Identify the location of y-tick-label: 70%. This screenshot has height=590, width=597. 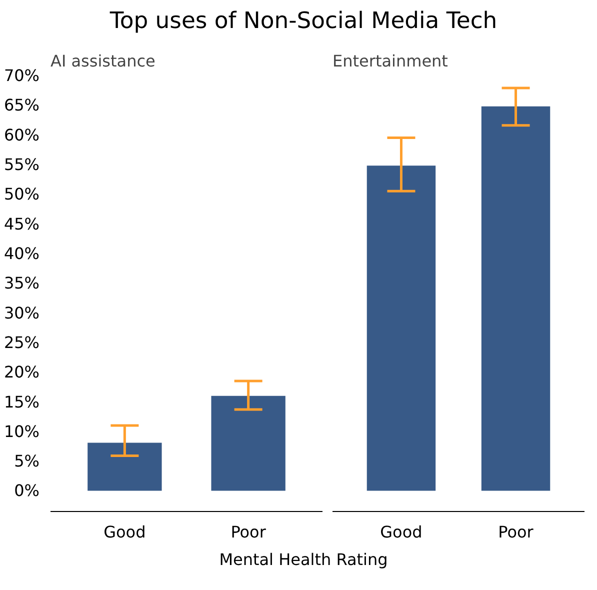
(22, 75).